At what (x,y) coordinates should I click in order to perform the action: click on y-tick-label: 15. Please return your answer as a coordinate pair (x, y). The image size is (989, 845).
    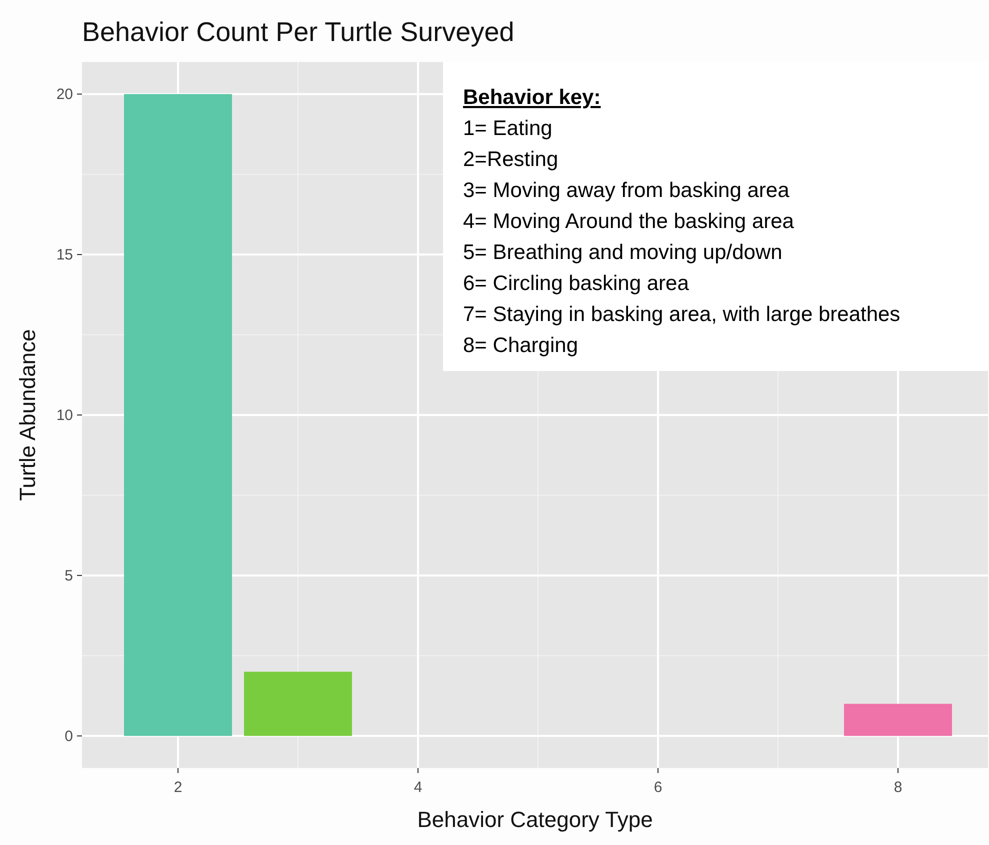
    Looking at the image, I should click on (64, 255).